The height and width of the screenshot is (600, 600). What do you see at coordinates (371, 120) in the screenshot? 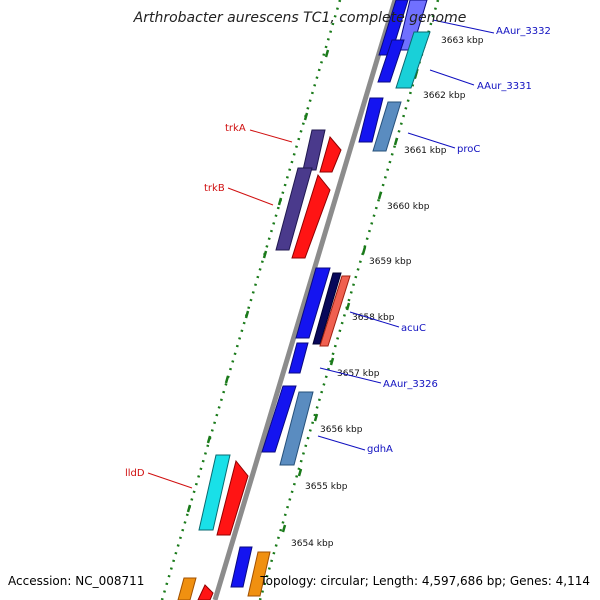
I see `gene-proc-a` at bounding box center [371, 120].